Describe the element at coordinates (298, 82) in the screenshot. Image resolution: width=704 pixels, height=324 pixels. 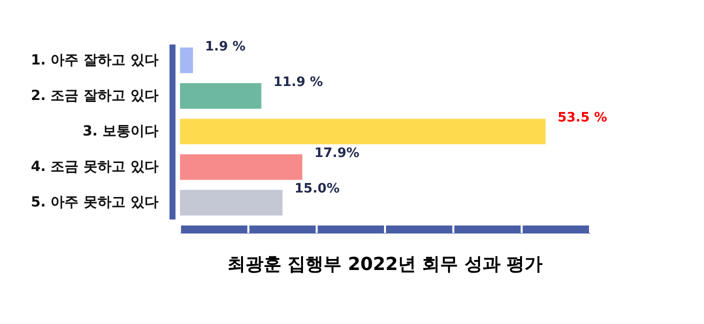
I see `data-label: 11.9 %` at that location.